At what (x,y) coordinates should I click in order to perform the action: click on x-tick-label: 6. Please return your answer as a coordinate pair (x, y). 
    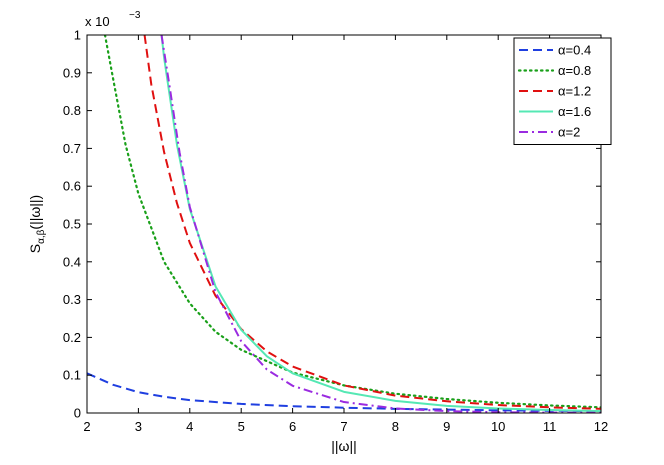
    Looking at the image, I should click on (292, 426).